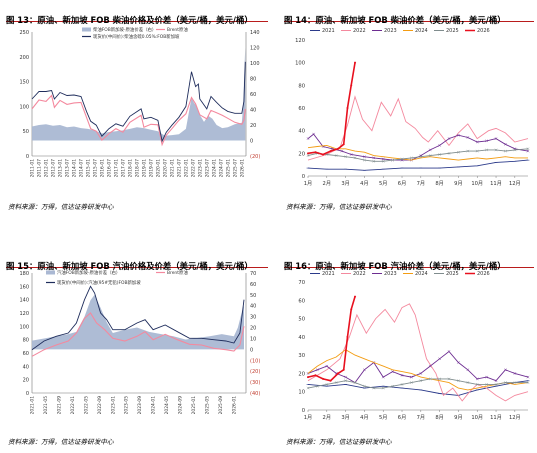 This screenshot has height=453, width=537. Describe the element at coordinates (253, 307) in the screenshot. I see `y-right-tick-label: 40` at that location.